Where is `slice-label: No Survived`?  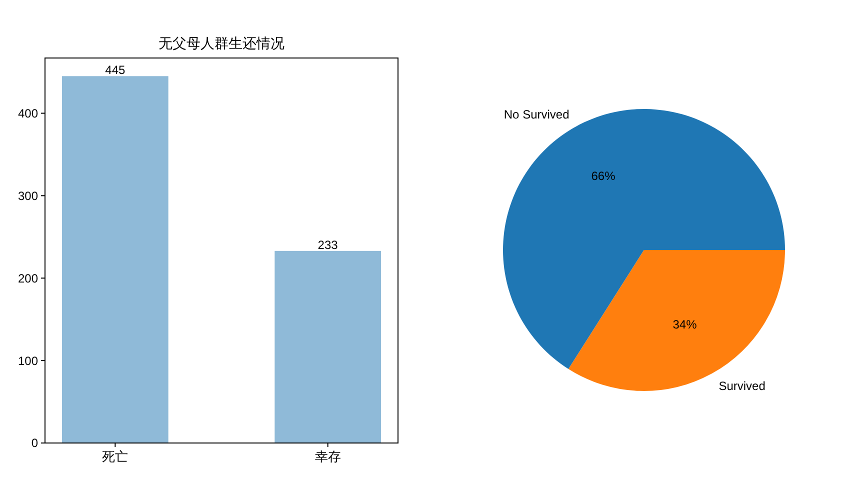
slice-label: No Survived is located at coordinates (537, 114).